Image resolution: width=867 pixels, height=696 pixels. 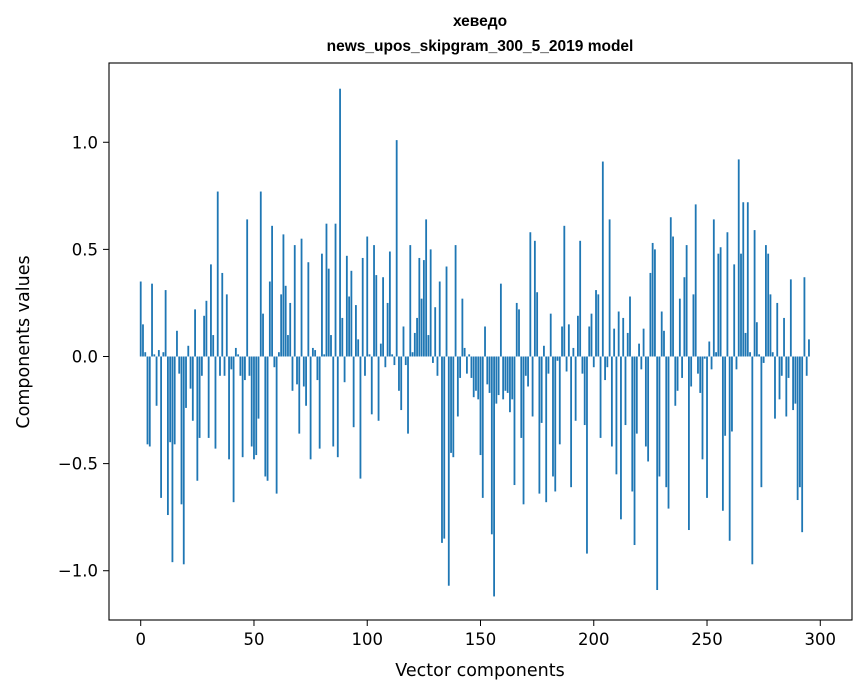 I want to click on x-tick-label: 100, so click(x=367, y=639).